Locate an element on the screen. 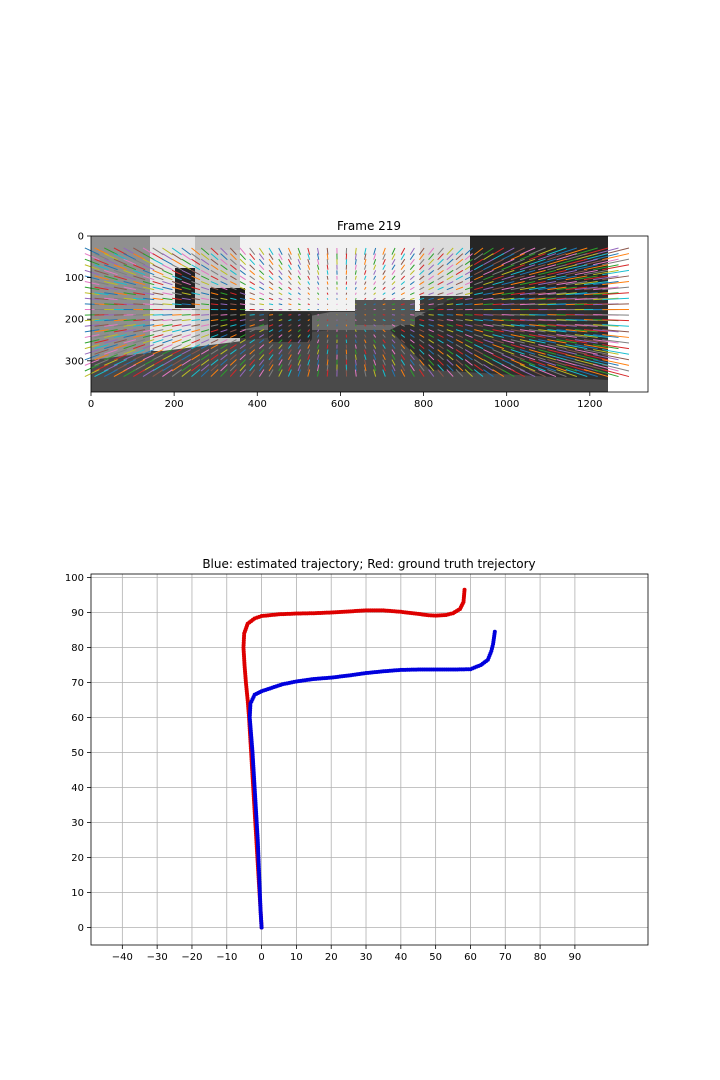 This screenshot has width=720, height=1080. trajectory-y-tick-label: 60 is located at coordinates (77, 718).